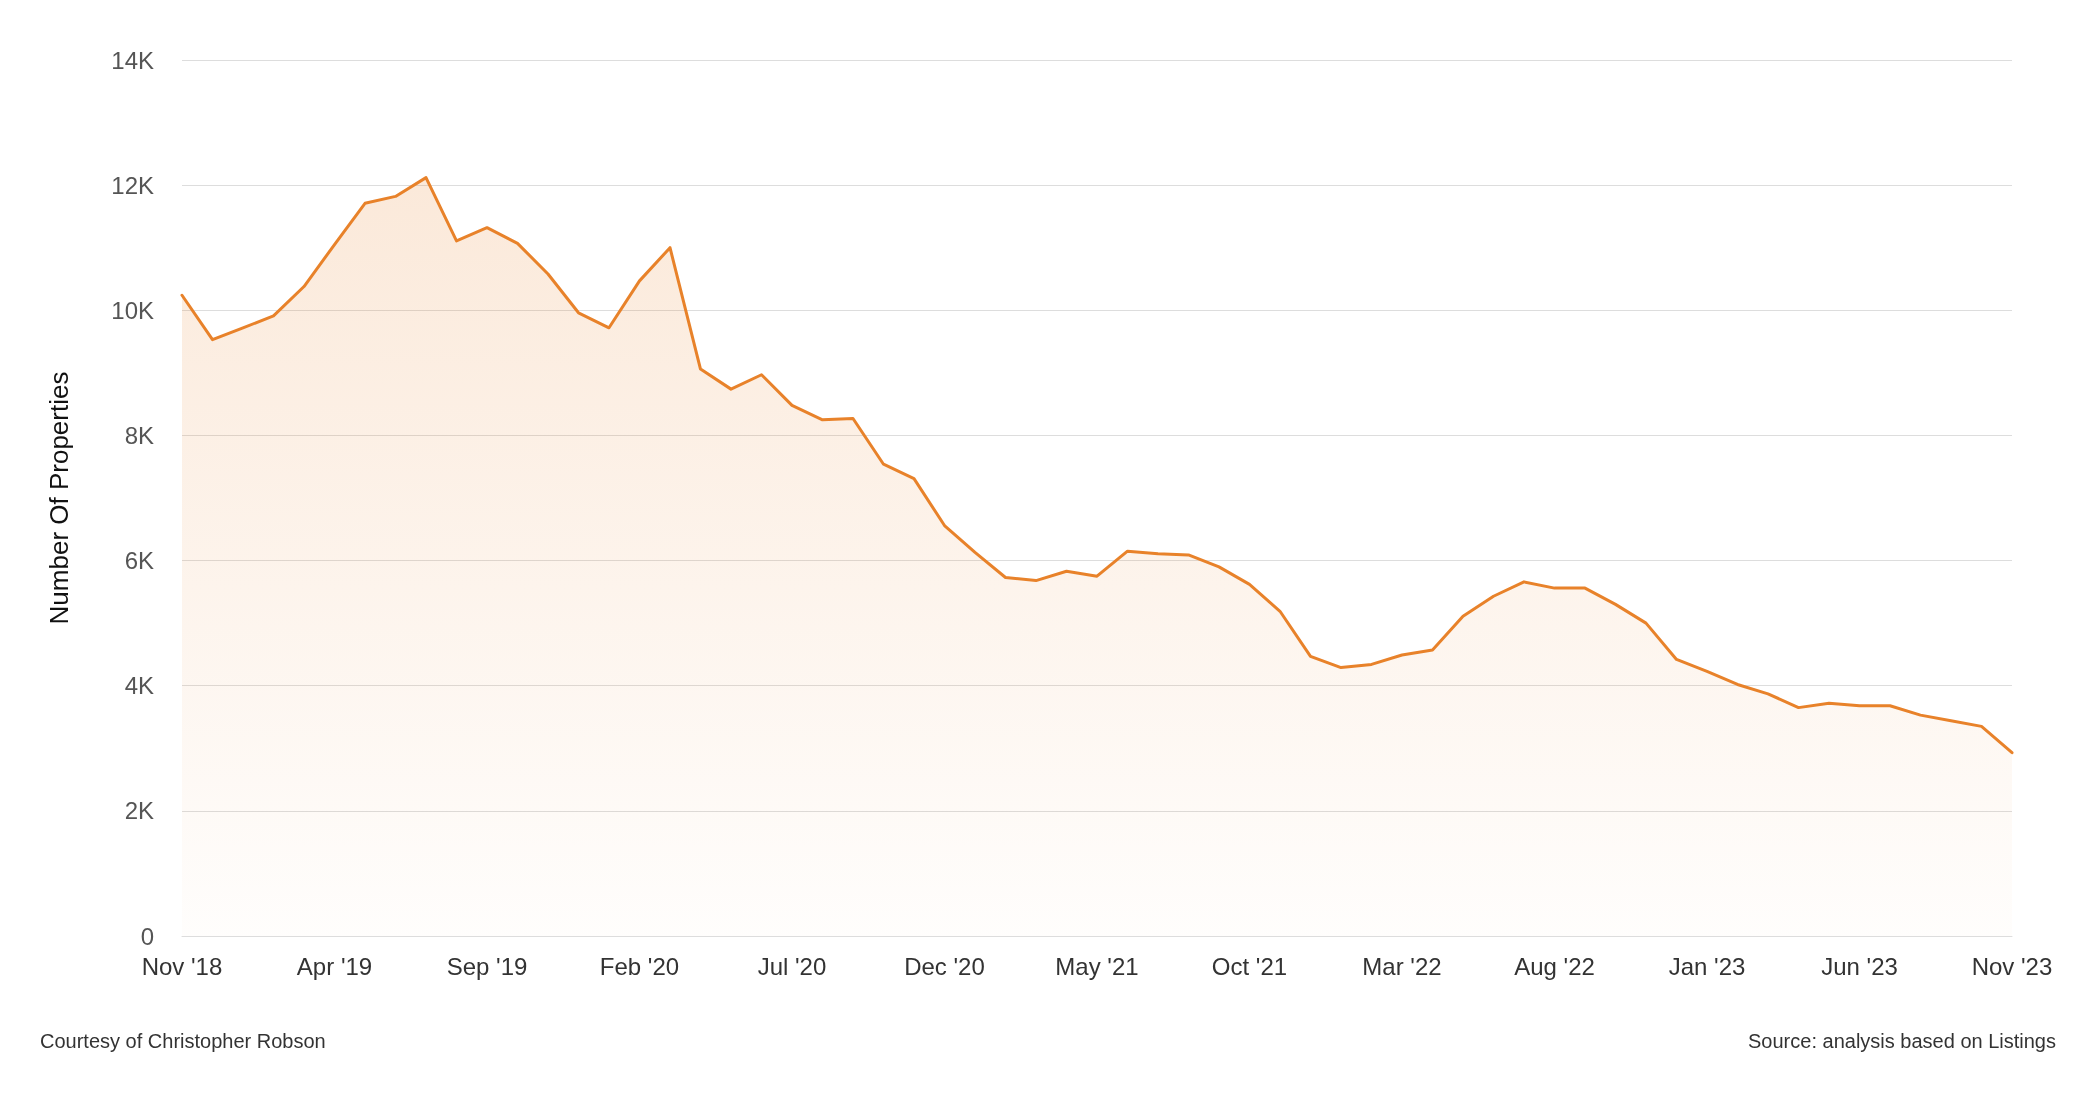  Describe the element at coordinates (183, 1041) in the screenshot. I see `text: Courtesy of Christopher Robson` at that location.